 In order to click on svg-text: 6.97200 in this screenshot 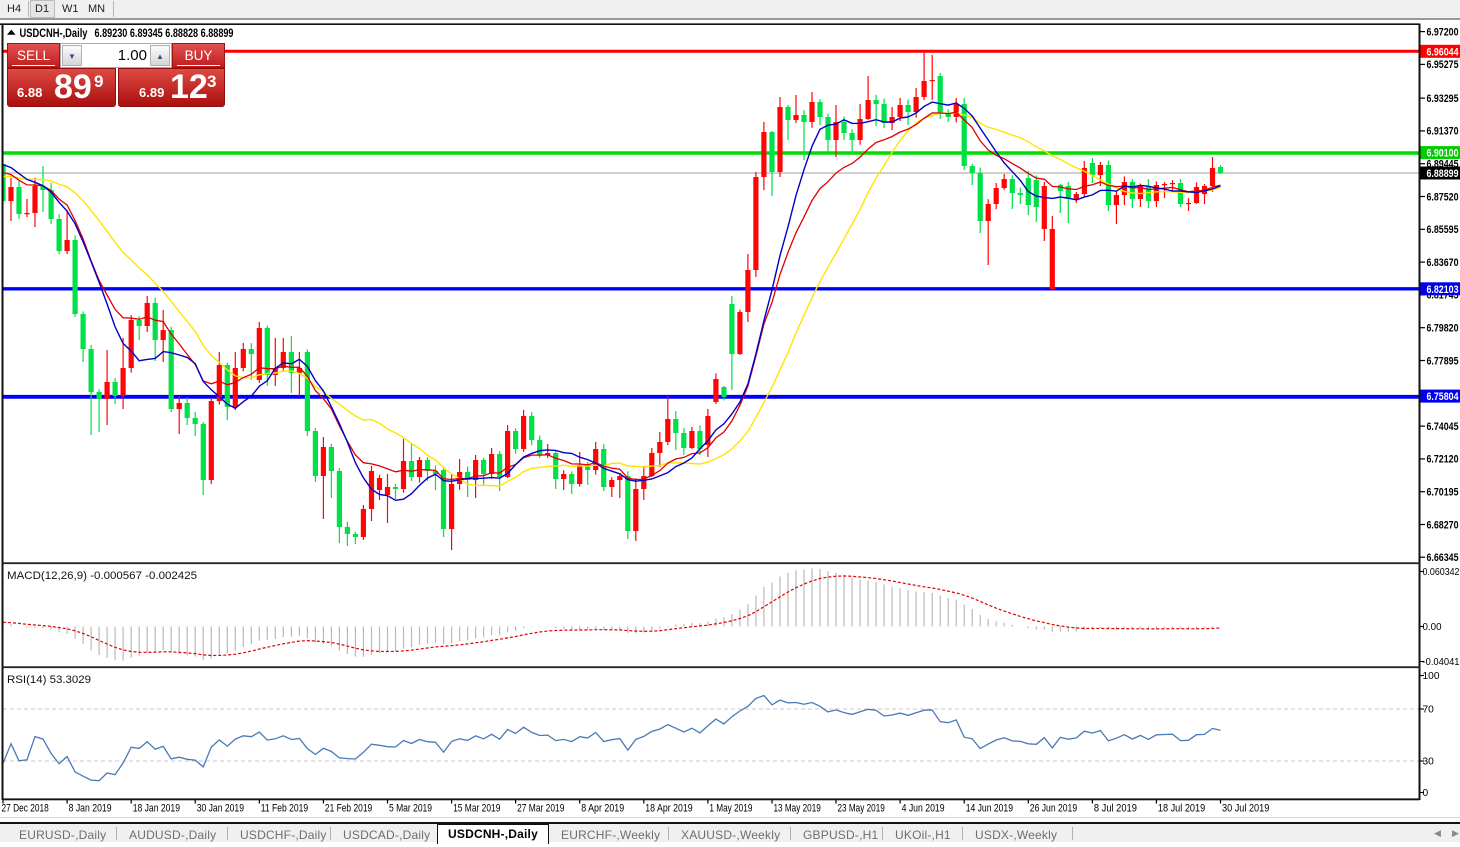, I will do `click(1443, 32)`.